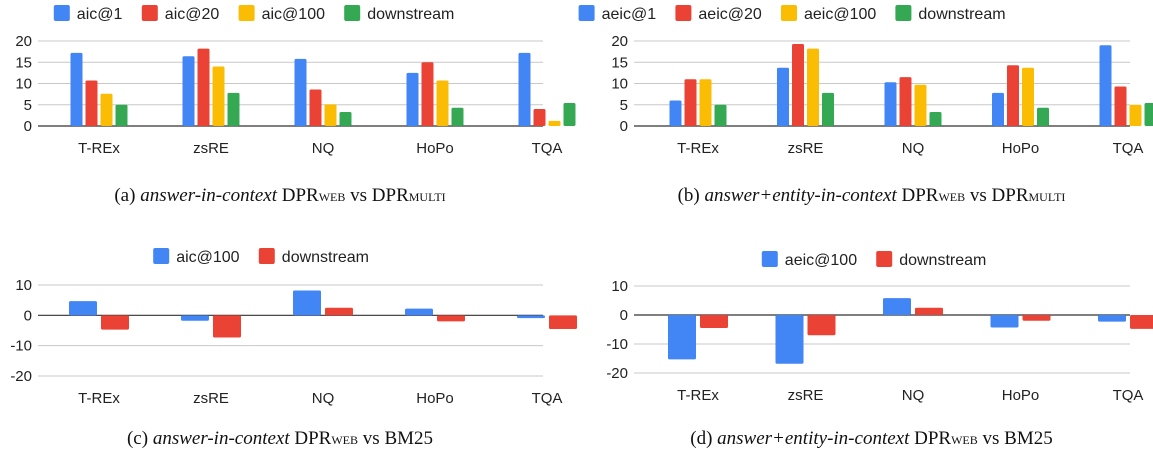 Image resolution: width=1153 pixels, height=457 pixels. What do you see at coordinates (1028, 96) in the screenshot?
I see `bar-aeic@100-HoPo` at bounding box center [1028, 96].